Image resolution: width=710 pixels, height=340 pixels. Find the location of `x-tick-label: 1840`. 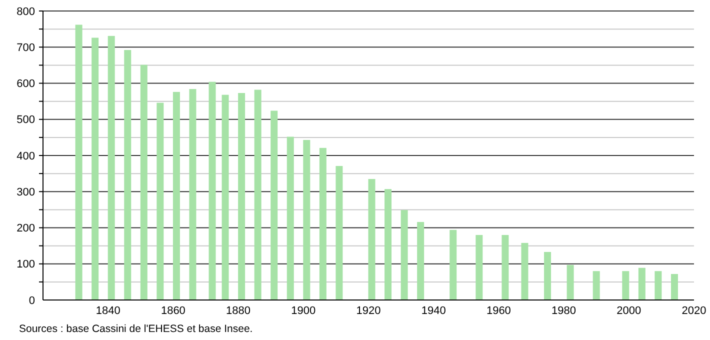

x-tick-label: 1840 is located at coordinates (108, 311).